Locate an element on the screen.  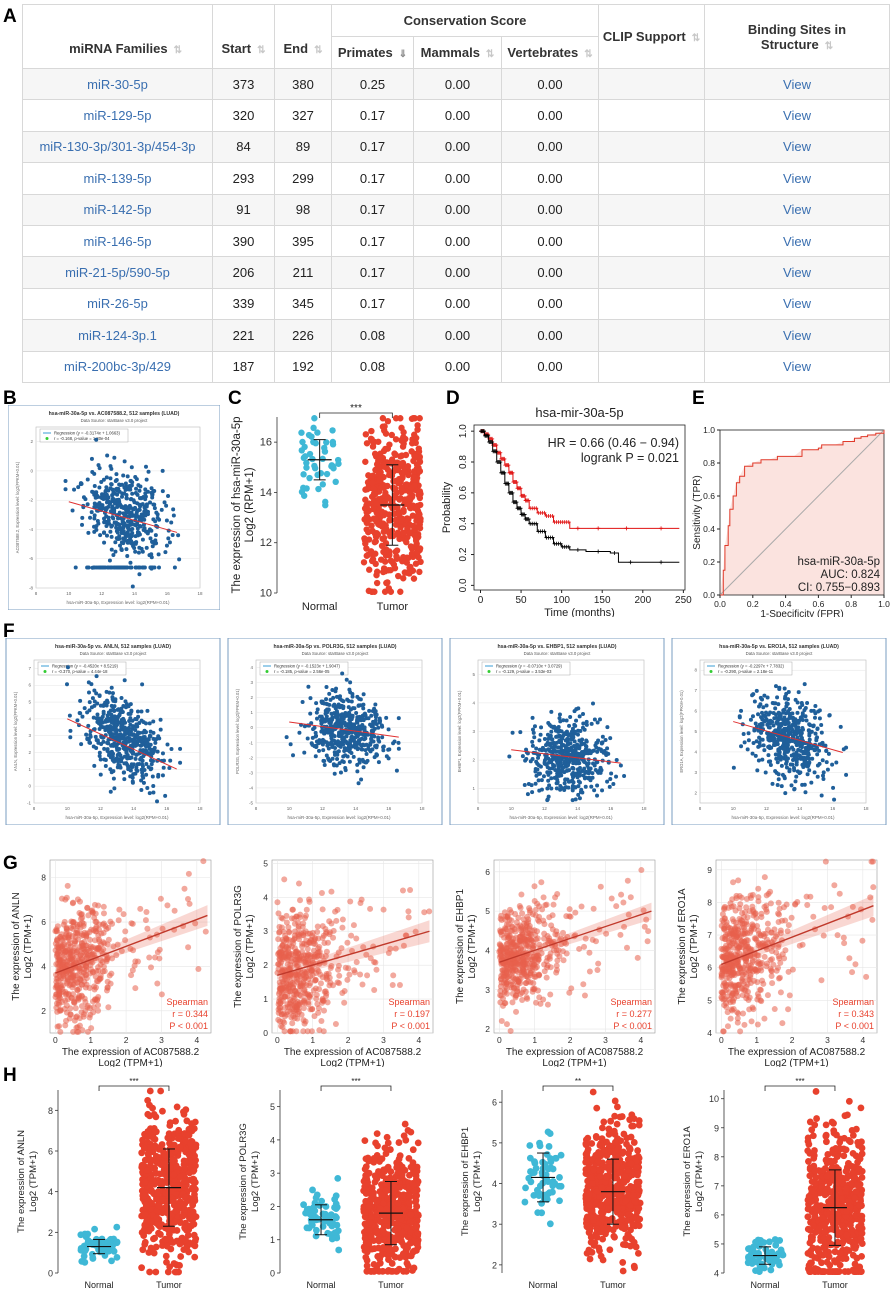
header-clip-support: CLIP Support ⇅ is located at coordinates (652, 36).